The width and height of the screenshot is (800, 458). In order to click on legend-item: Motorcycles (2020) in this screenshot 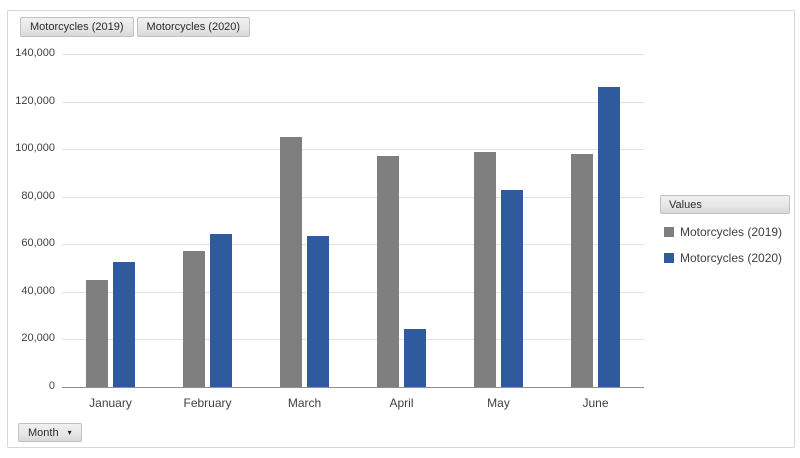, I will do `click(730, 258)`.